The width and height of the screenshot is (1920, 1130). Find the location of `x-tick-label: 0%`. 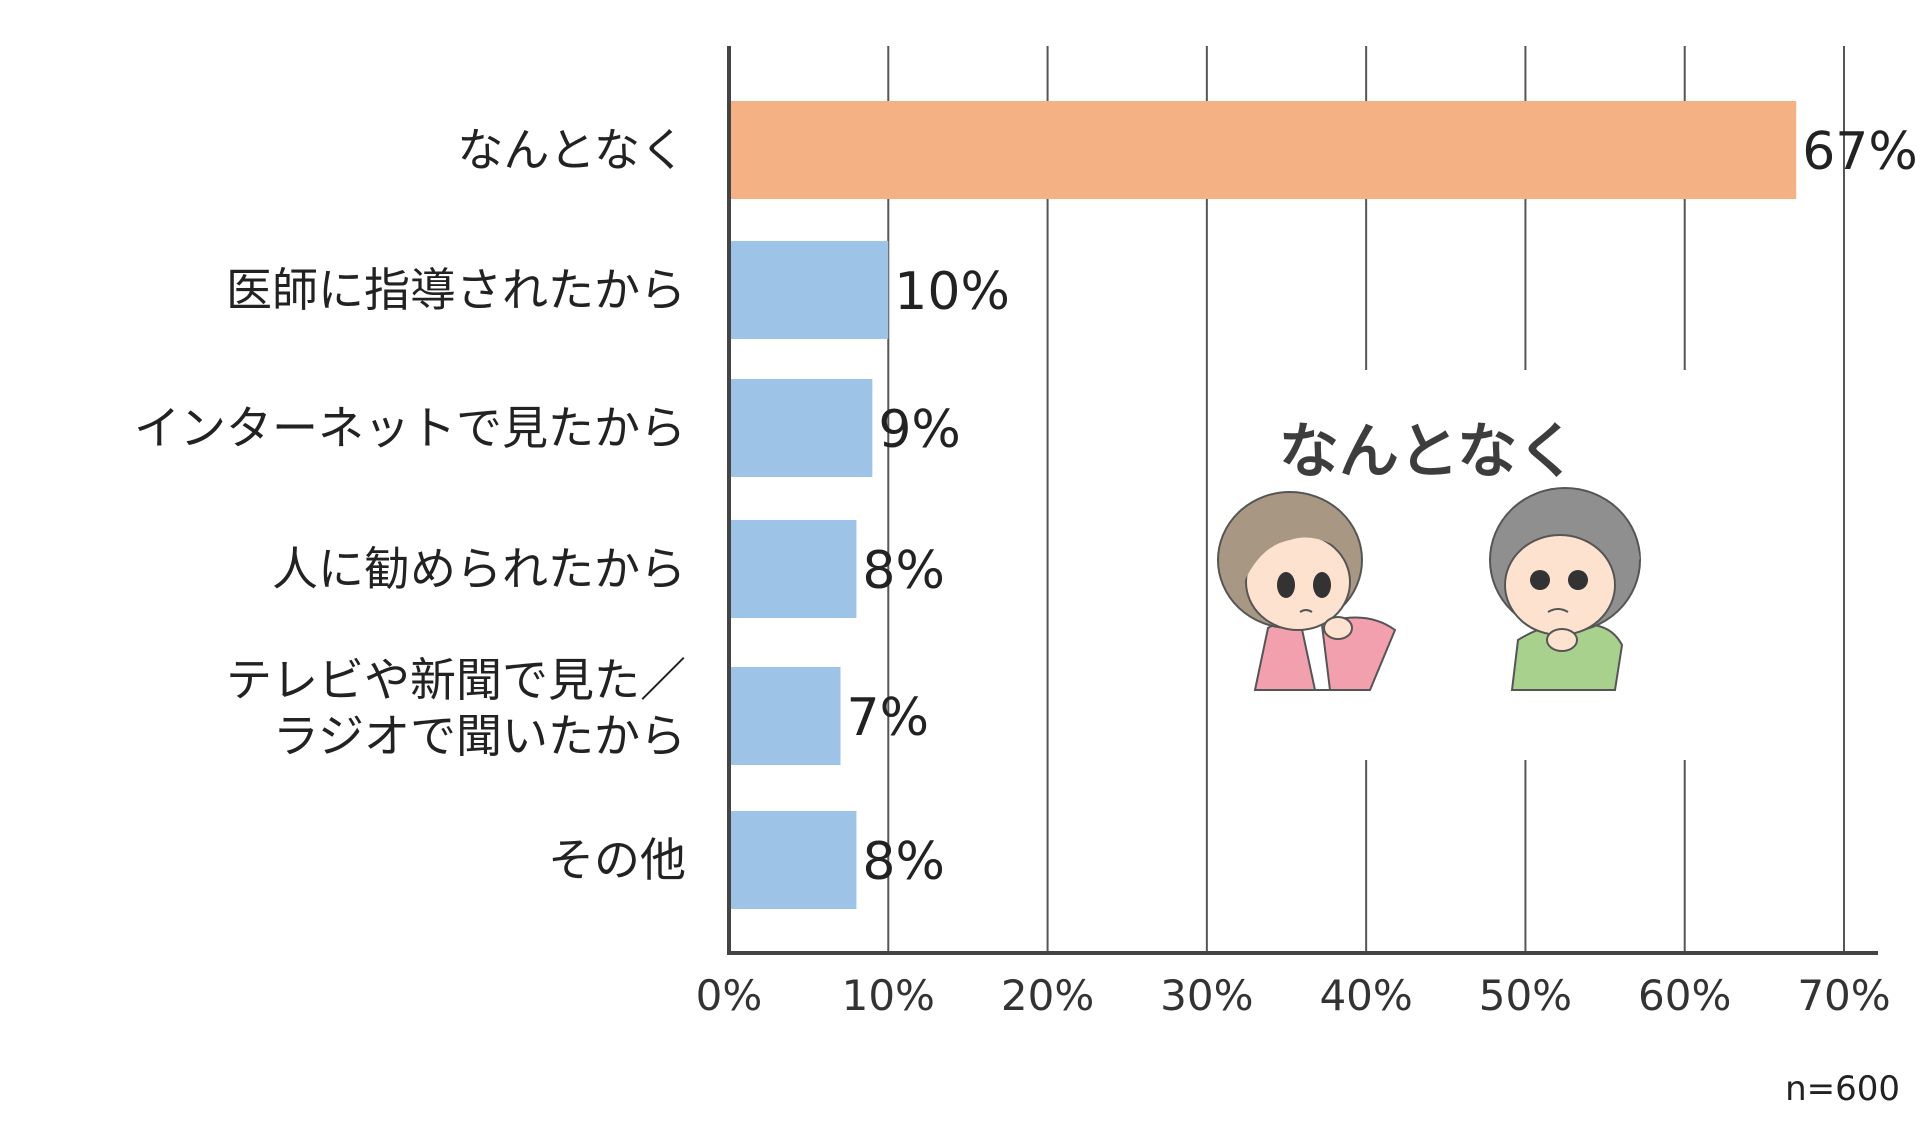

x-tick-label: 0% is located at coordinates (729, 995).